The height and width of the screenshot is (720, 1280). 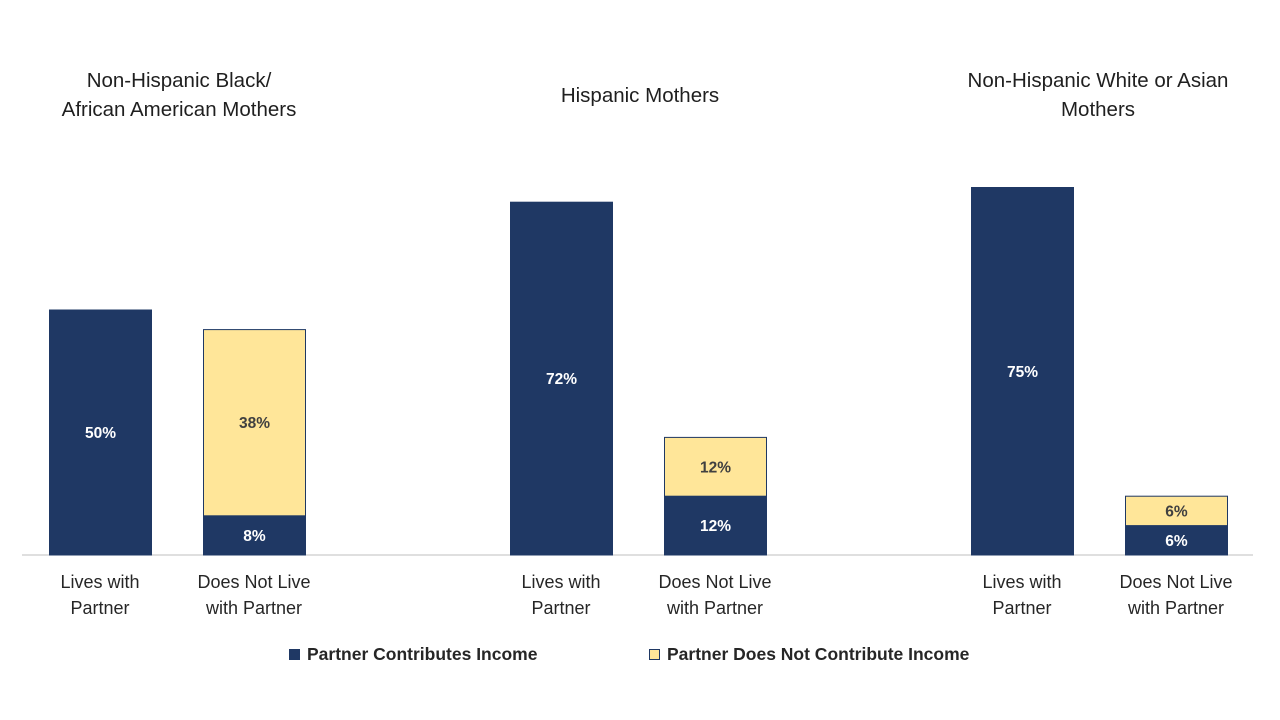 I want to click on data-label: 75%, so click(x=1022, y=372).